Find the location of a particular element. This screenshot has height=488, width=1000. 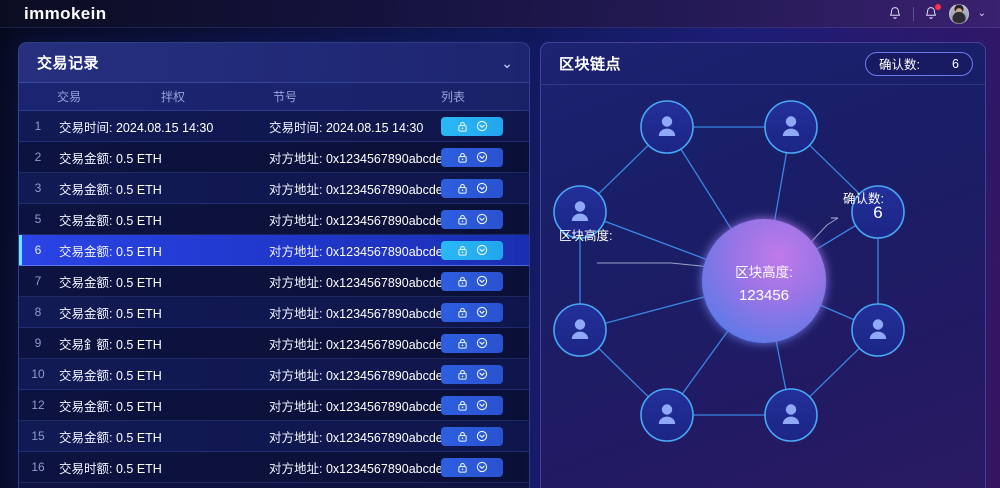

panel-title: 区块链点 is located at coordinates (590, 64).